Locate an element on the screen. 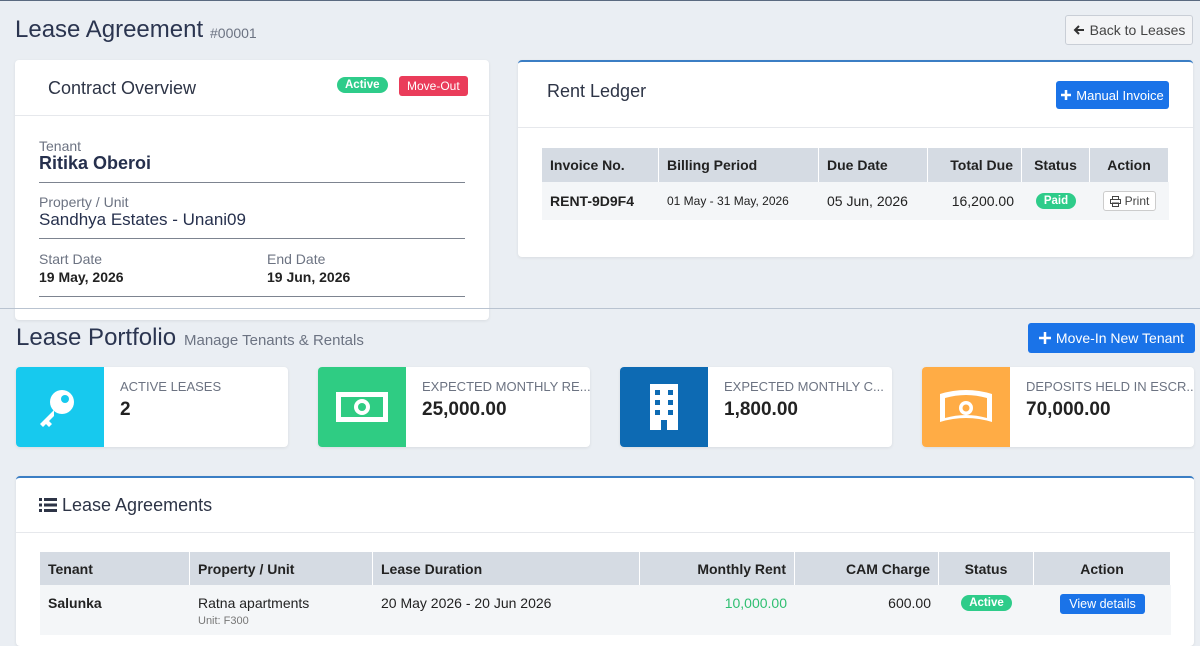  unit-text: Unit: F300 is located at coordinates (223, 621).